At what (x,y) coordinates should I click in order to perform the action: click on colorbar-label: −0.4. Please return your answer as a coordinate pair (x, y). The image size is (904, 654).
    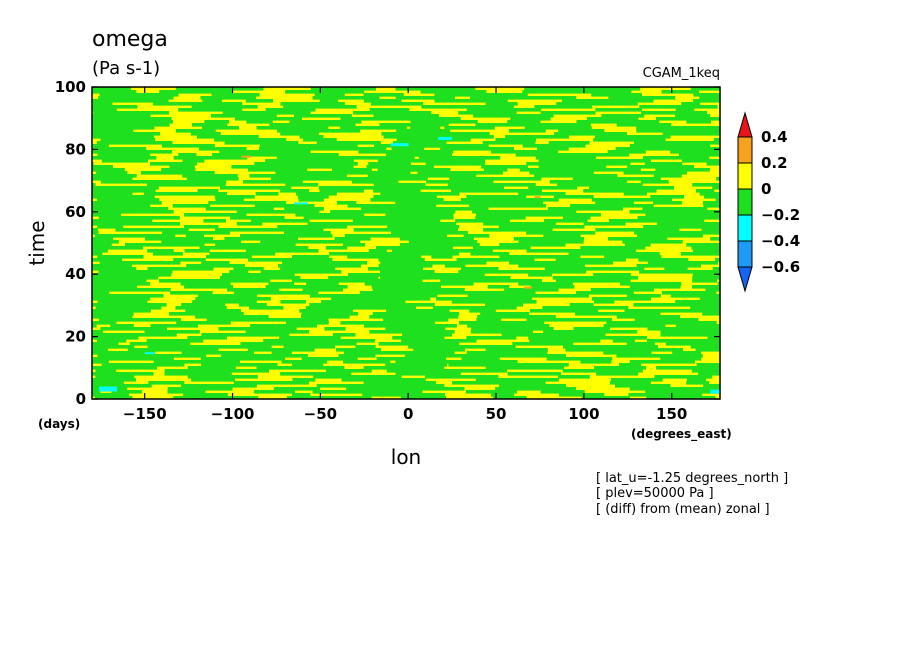
    Looking at the image, I should click on (780, 241).